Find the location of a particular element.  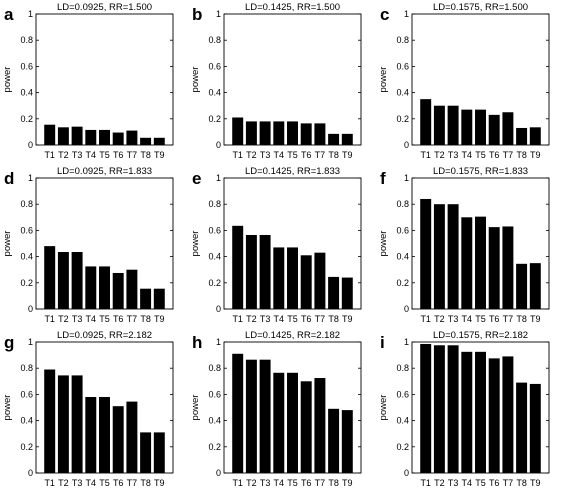

x-tick-label: T2 is located at coordinates (251, 319).